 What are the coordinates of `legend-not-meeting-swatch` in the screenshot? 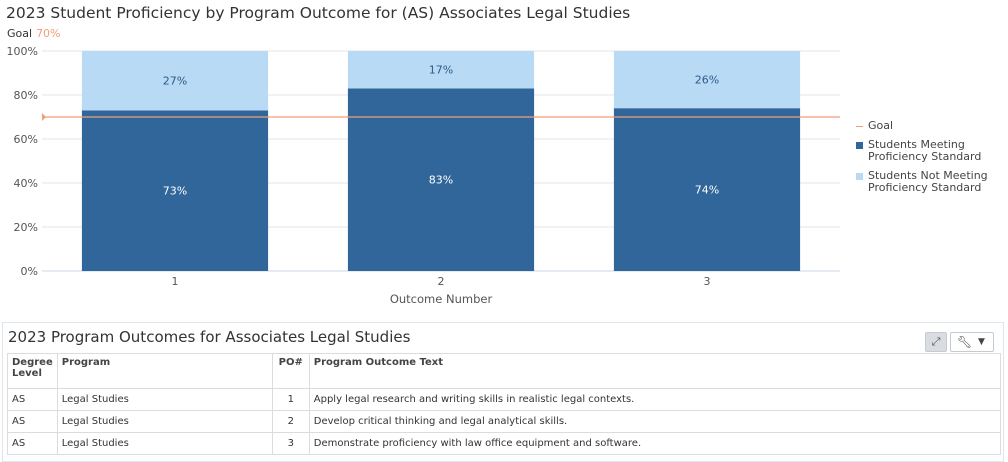 It's located at (859, 176).